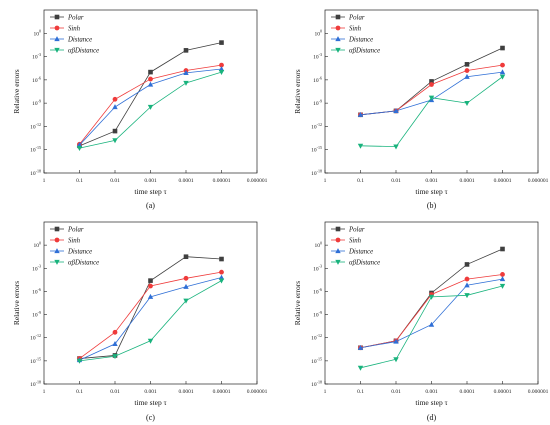 This screenshot has height=425, width=550. What do you see at coordinates (356, 229) in the screenshot?
I see `legend-entry: Polar` at bounding box center [356, 229].